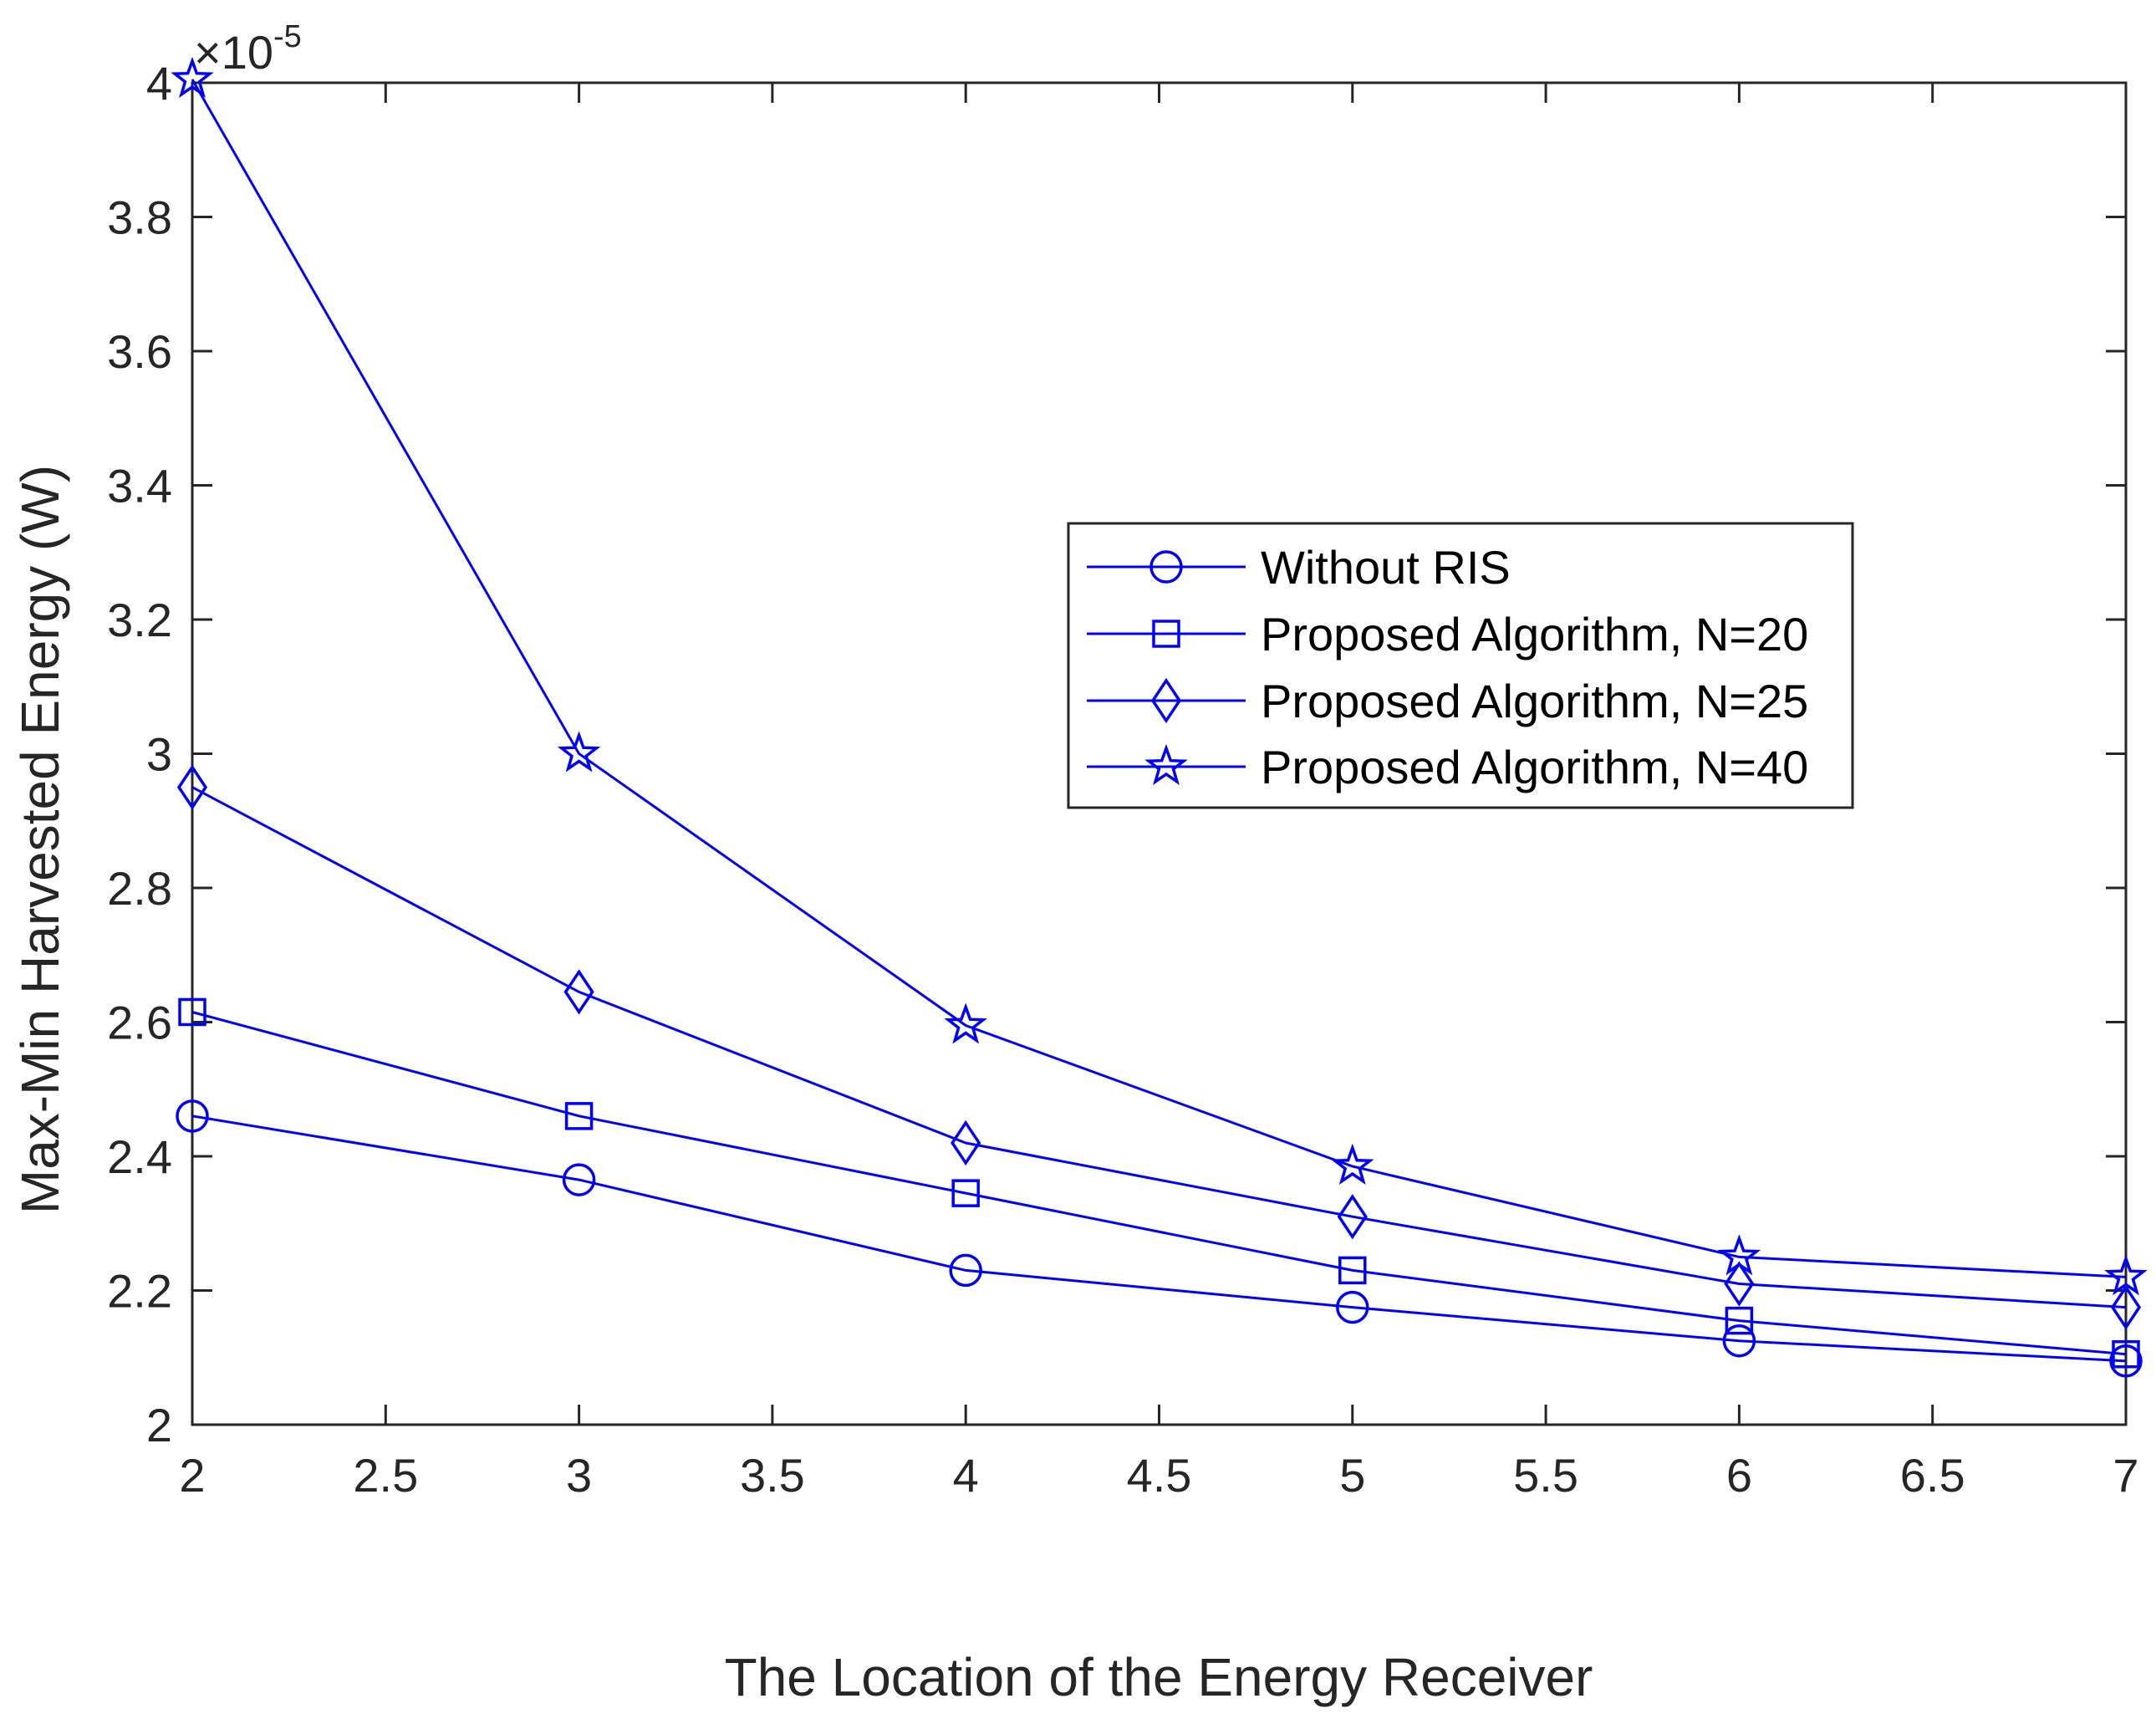 The width and height of the screenshot is (2156, 1724). What do you see at coordinates (1386, 567) in the screenshot?
I see `legend-label: Without RIS` at bounding box center [1386, 567].